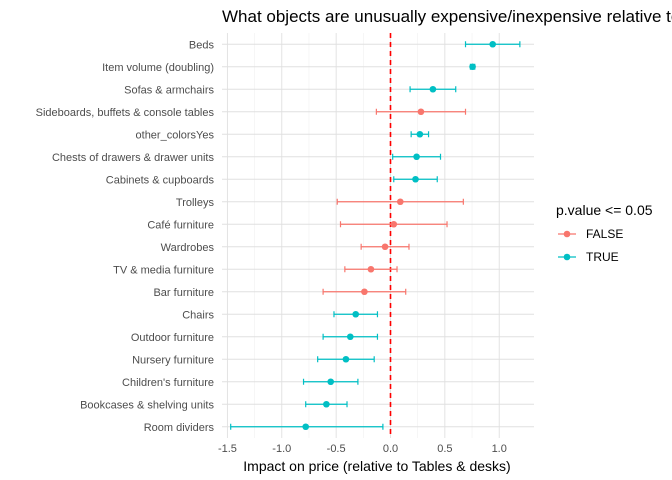 The image size is (672, 480). Describe the element at coordinates (227, 449) in the screenshot. I see `x-tick-label: -1.5` at that location.